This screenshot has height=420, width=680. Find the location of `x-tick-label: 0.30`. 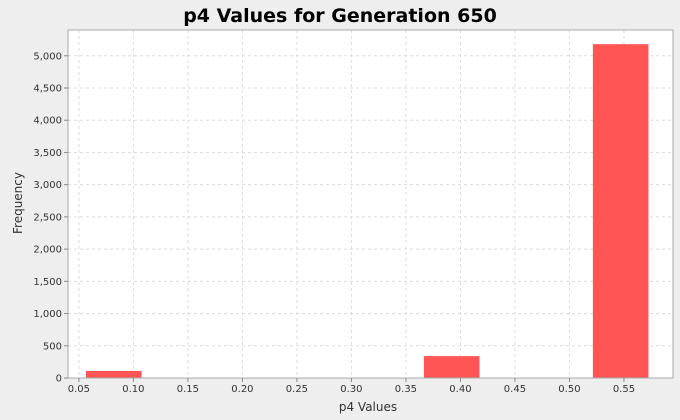

x-tick-label: 0.30 is located at coordinates (351, 389).